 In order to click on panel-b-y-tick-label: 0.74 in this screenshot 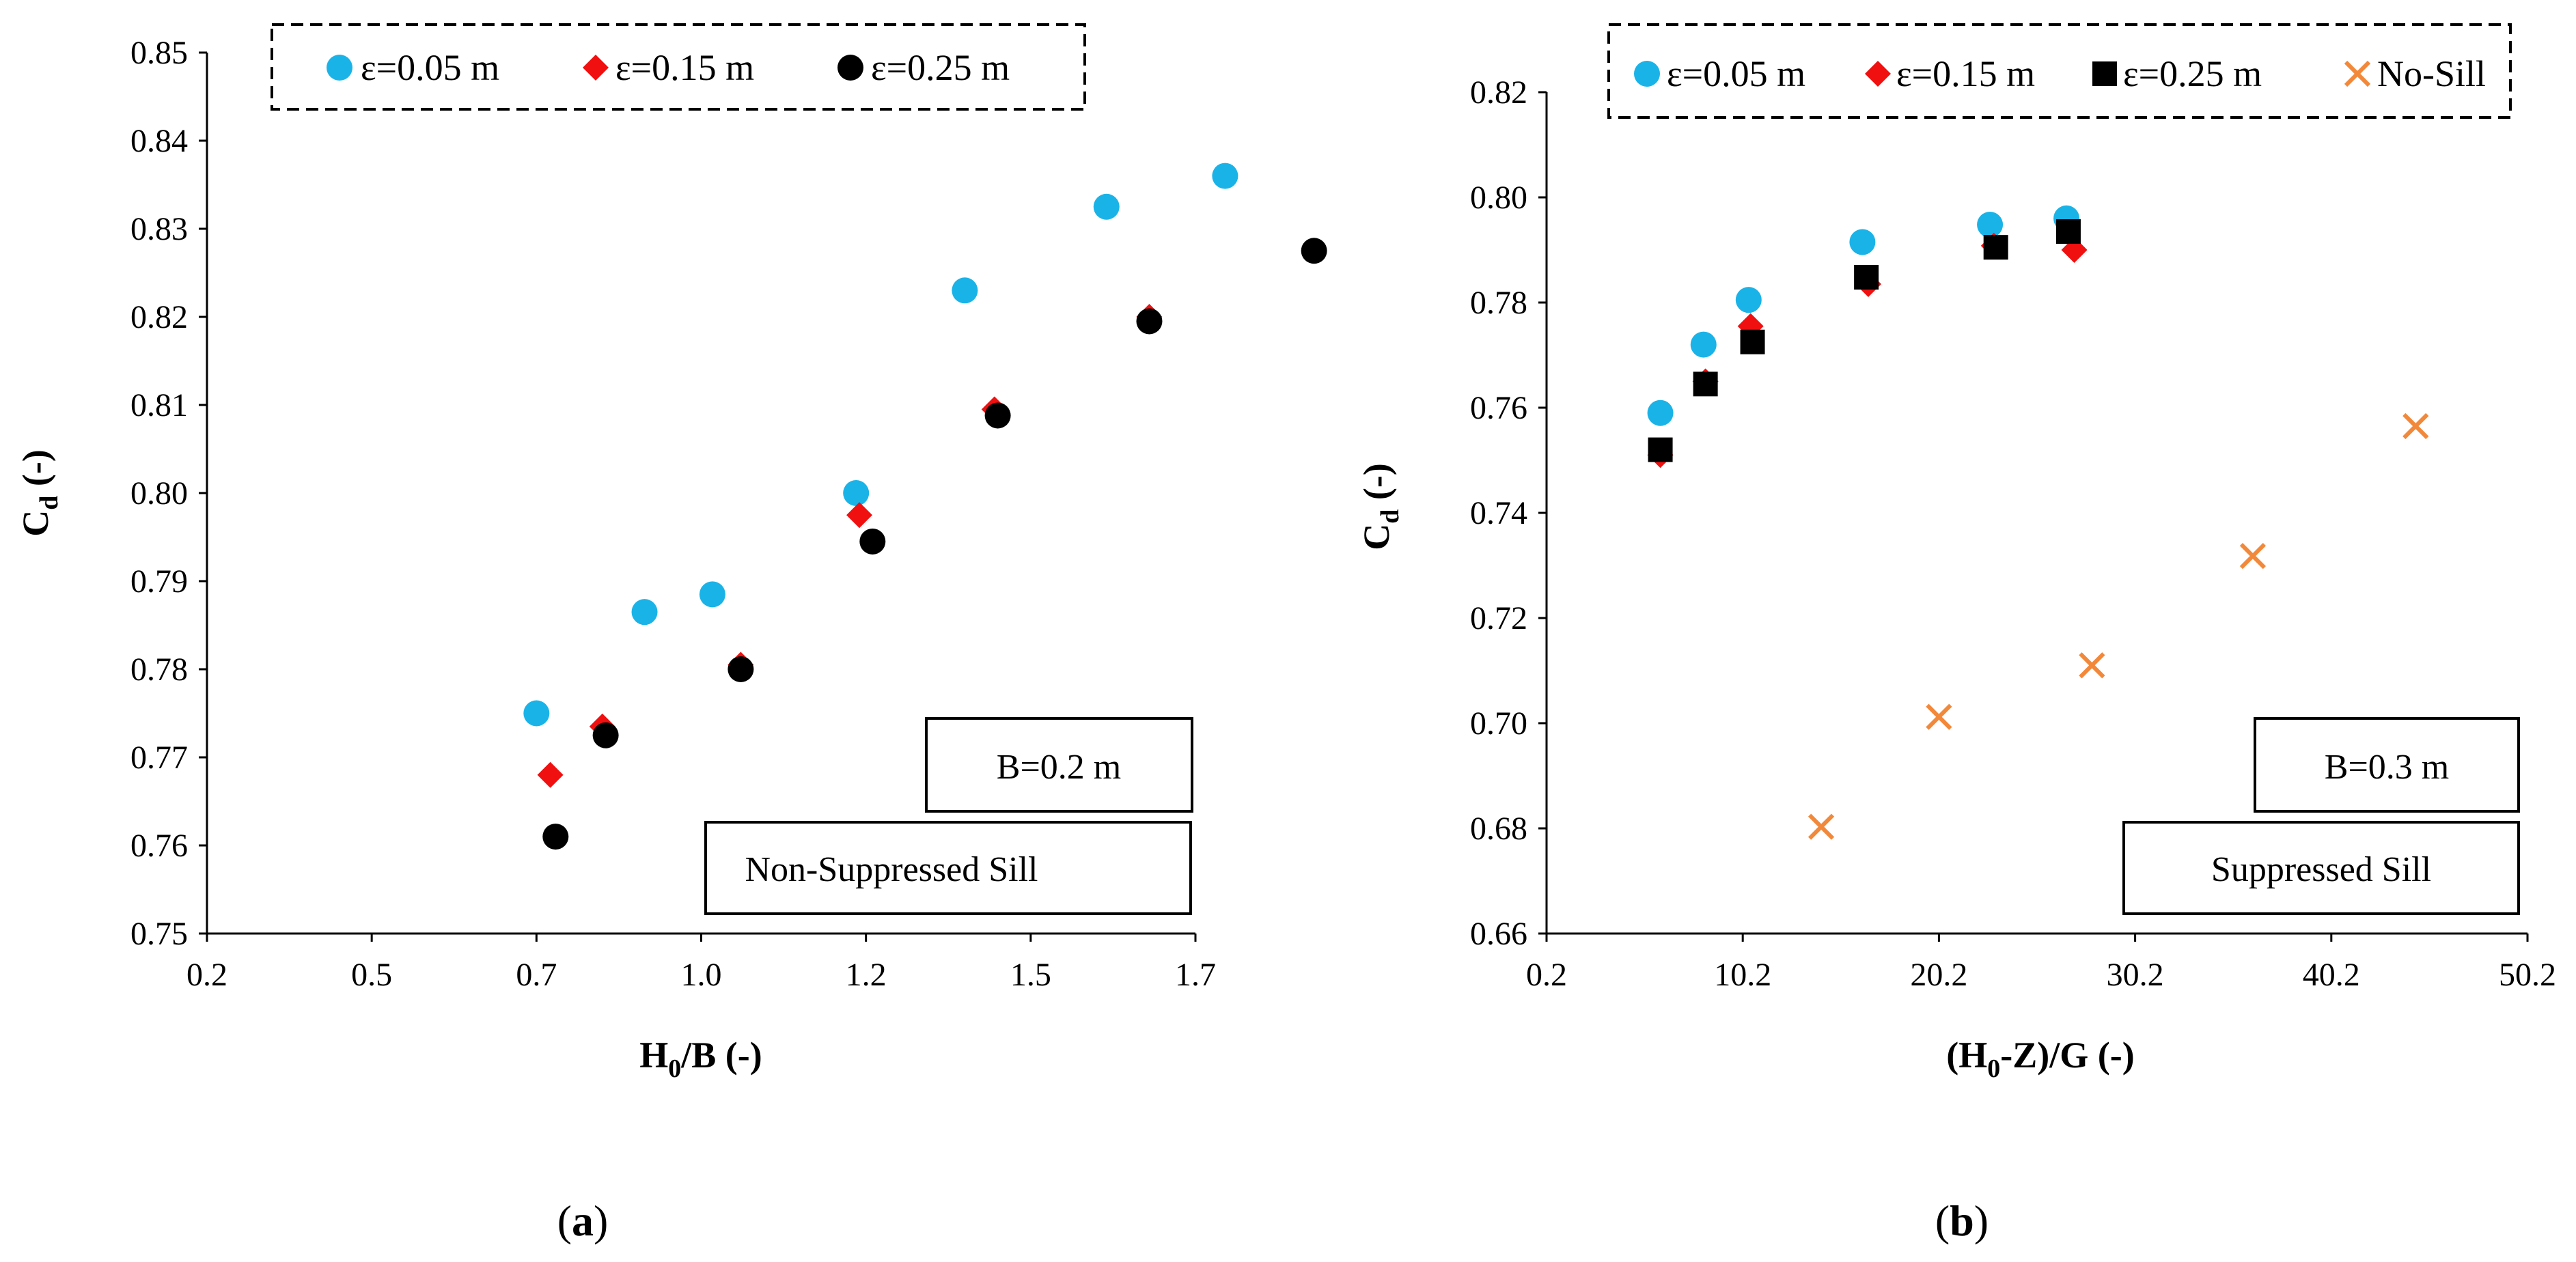, I will do `click(1499, 513)`.